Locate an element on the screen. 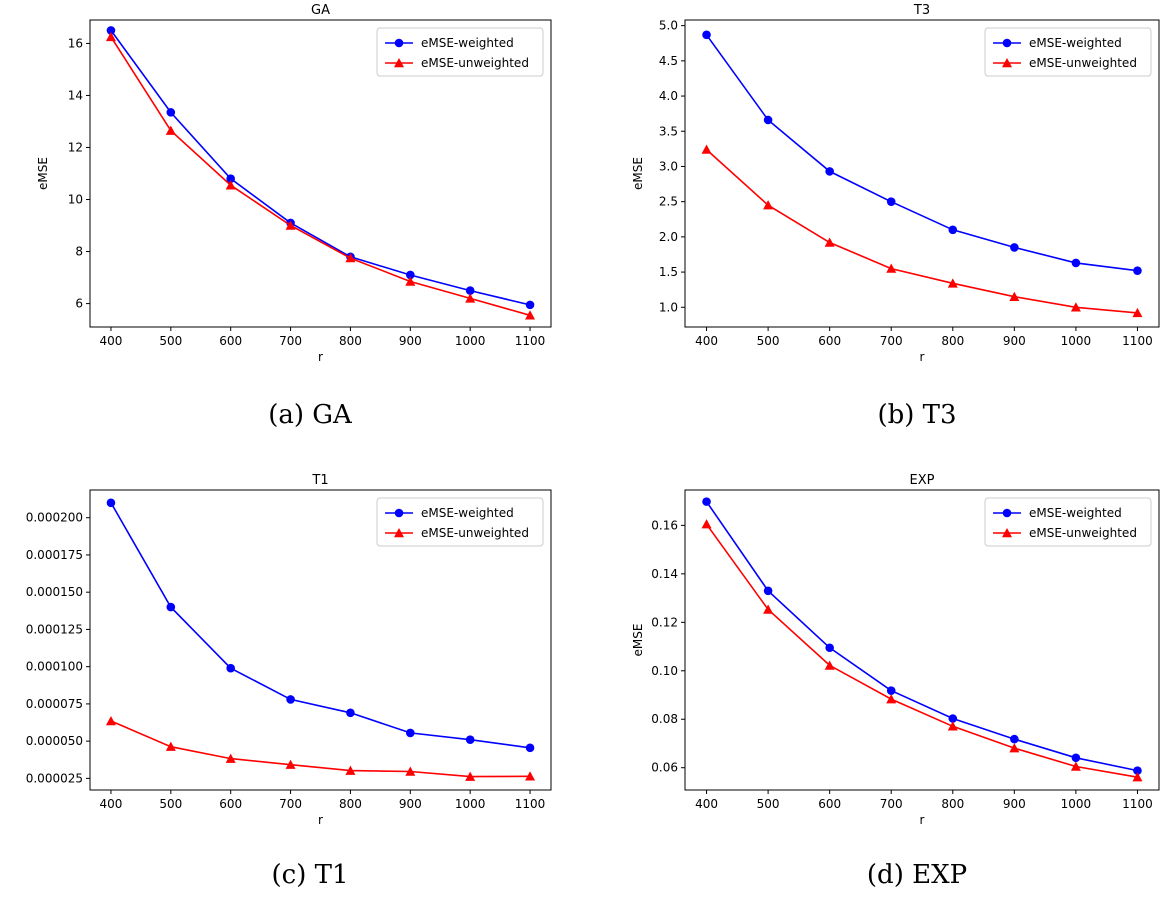 The height and width of the screenshot is (900, 1163). y-tick-label: 3.0 is located at coordinates (668, 166).